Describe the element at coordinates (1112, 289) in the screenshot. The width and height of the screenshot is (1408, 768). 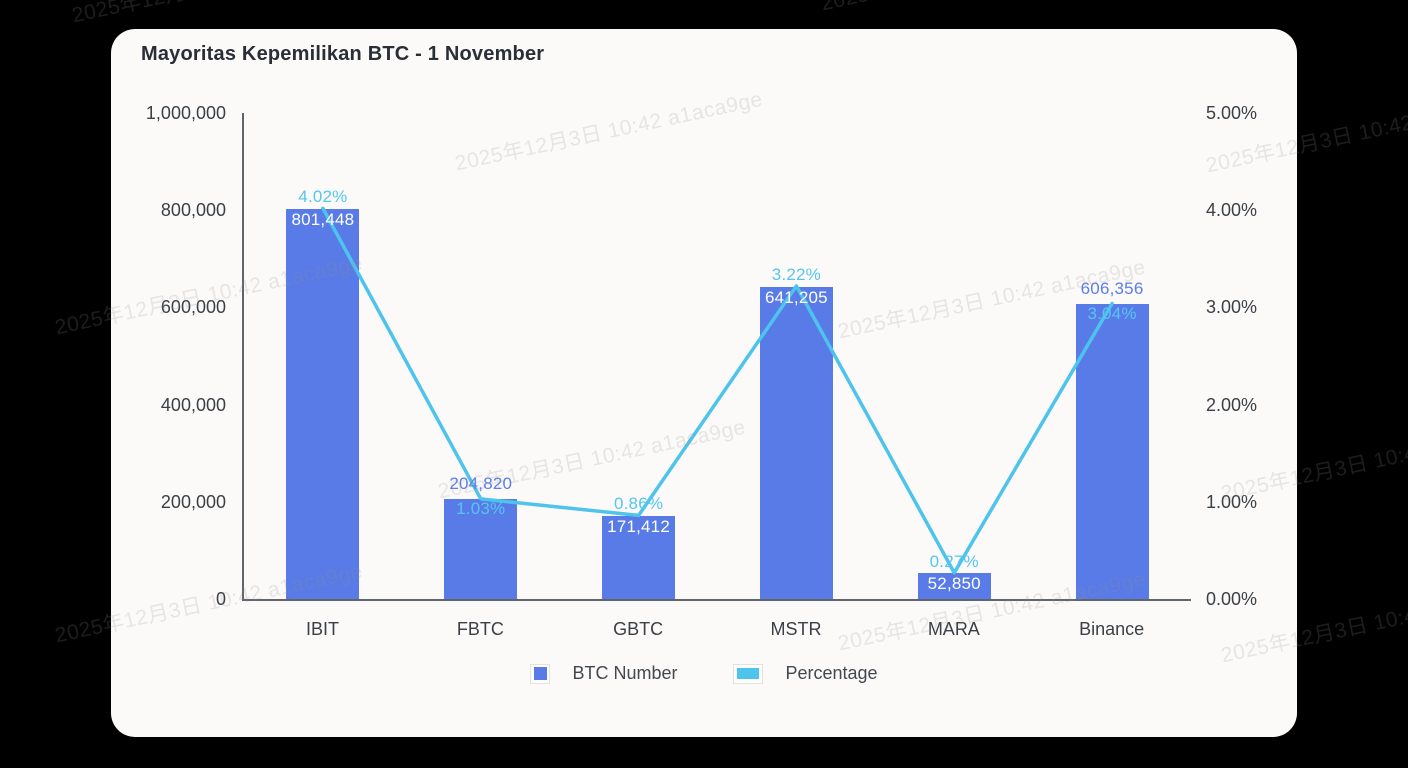
I see `btc-number-label: 606,356` at that location.